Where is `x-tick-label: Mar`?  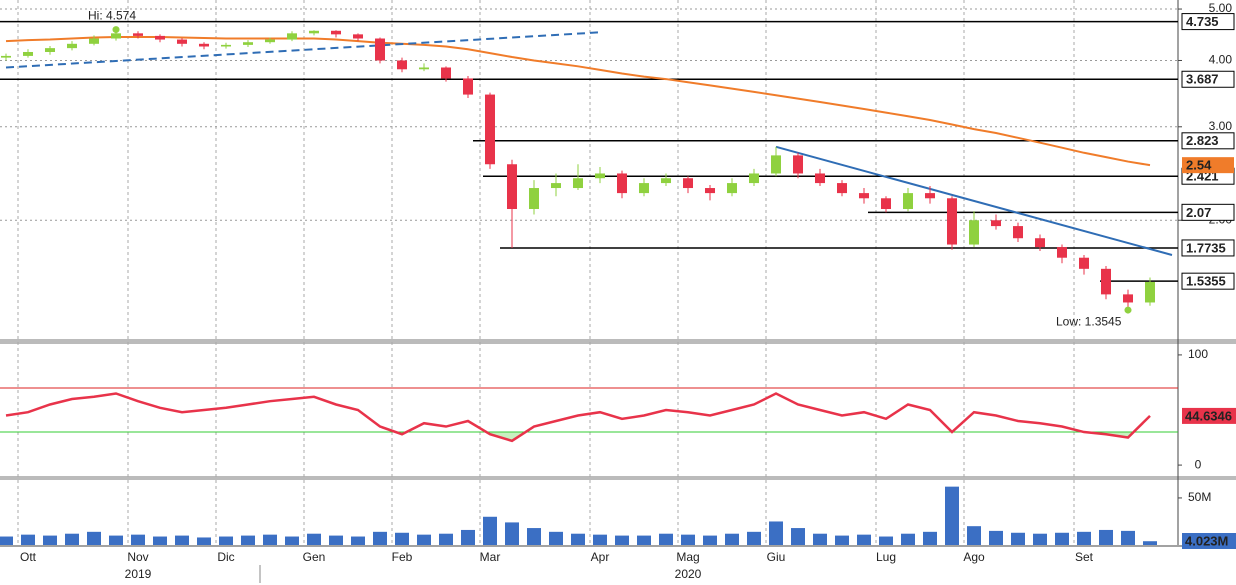
x-tick-label: Mar is located at coordinates (490, 557).